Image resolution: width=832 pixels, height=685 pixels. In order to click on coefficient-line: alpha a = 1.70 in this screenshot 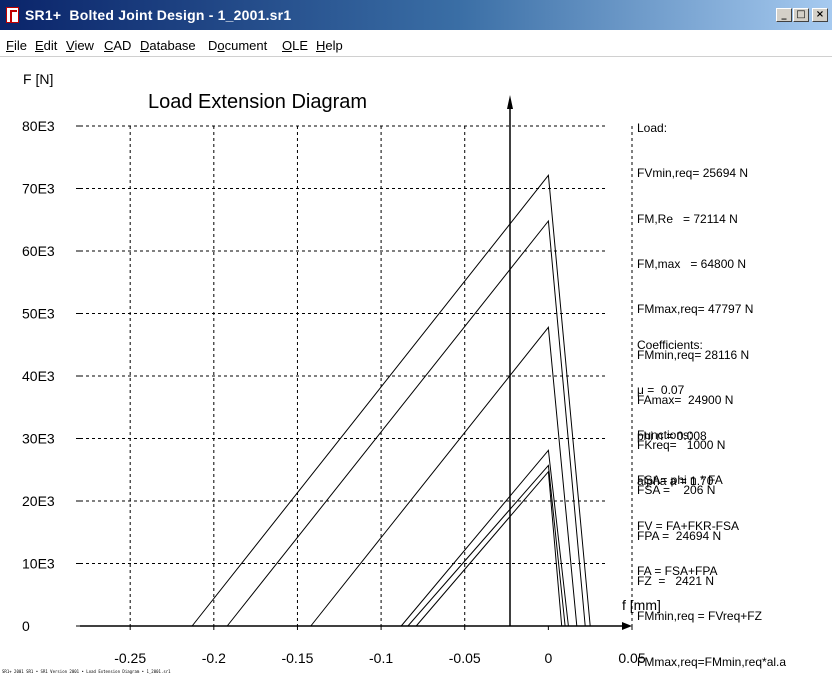, I will do `click(675, 481)`.